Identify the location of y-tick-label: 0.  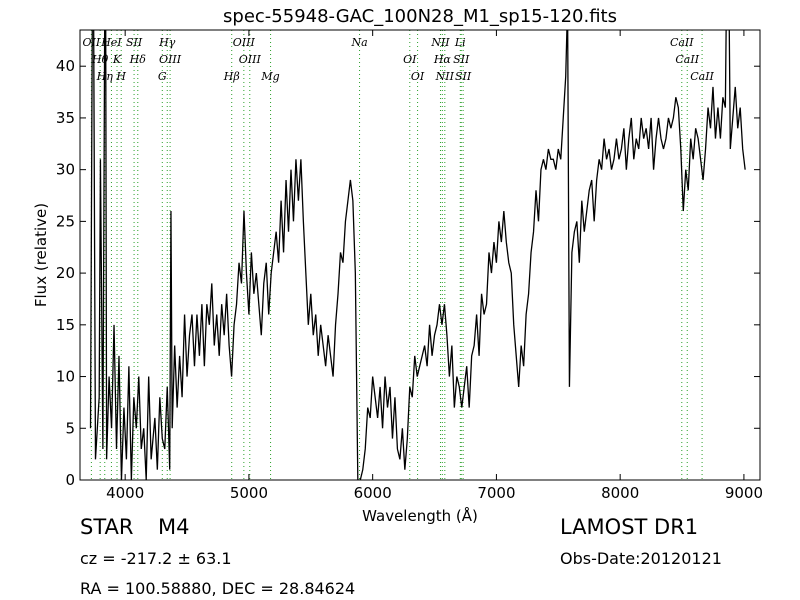
(70, 480).